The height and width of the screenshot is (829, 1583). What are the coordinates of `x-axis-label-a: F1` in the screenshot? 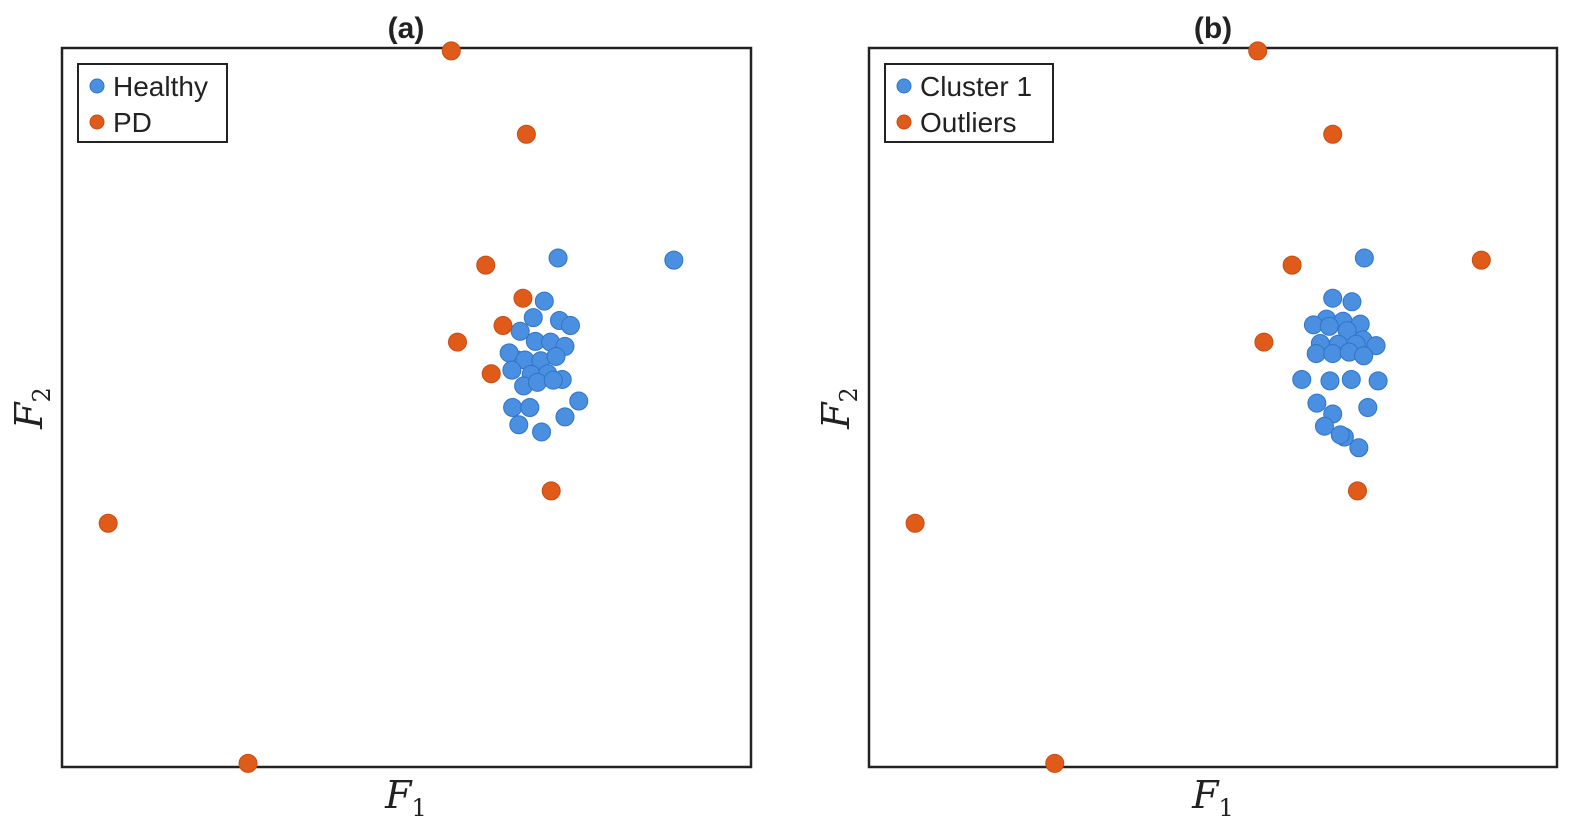 It's located at (405, 797).